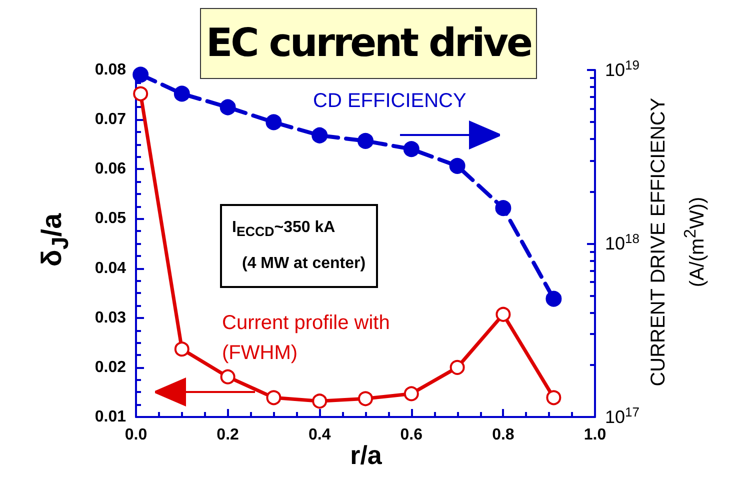 This screenshot has width=731, height=485. Describe the element at coordinates (110, 317) in the screenshot. I see `y-tick-label: 0.03` at that location.